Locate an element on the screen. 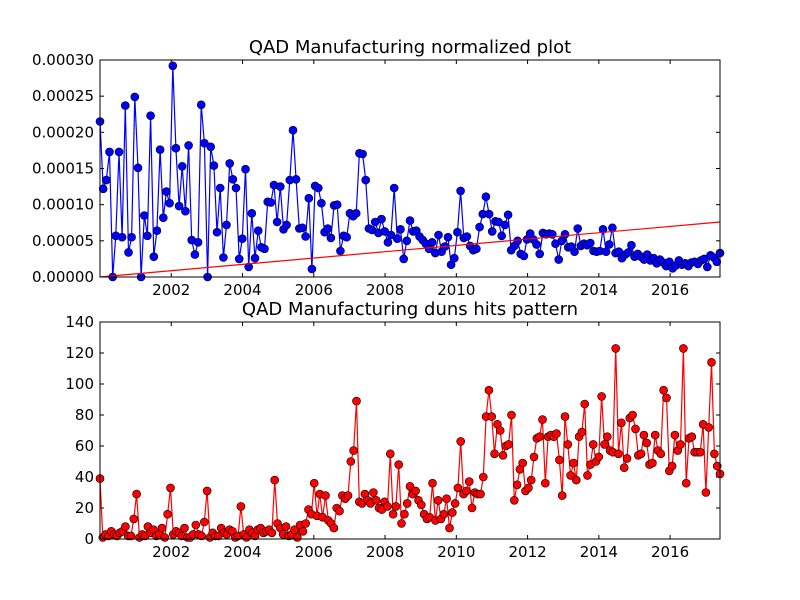  trend-line is located at coordinates (410, 249).